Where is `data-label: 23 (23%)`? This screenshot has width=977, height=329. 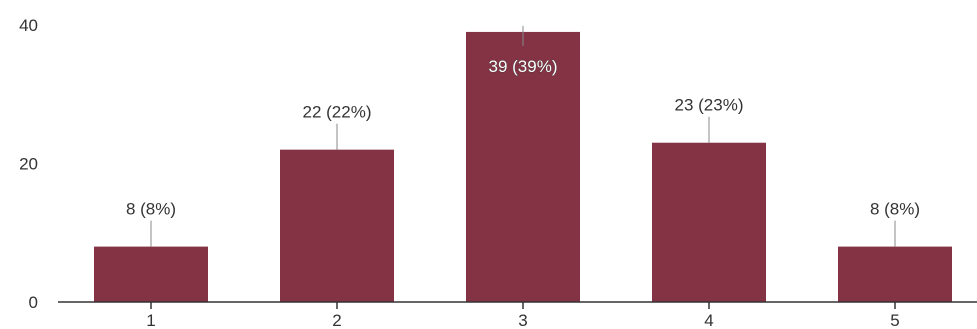
data-label: 23 (23%) is located at coordinates (709, 105).